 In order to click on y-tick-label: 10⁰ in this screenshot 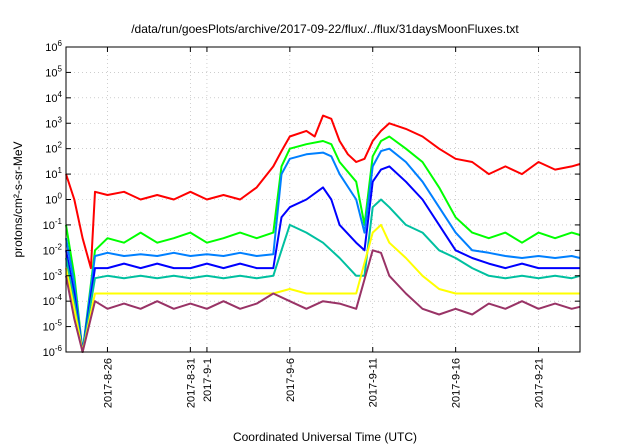, I will do `click(53, 199)`.